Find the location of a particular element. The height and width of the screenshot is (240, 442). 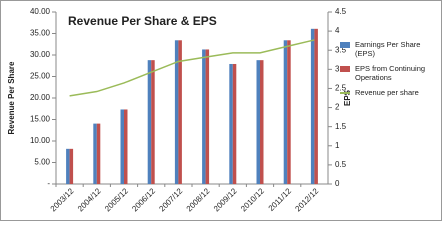

y2-tick-label: 0 is located at coordinates (337, 183).